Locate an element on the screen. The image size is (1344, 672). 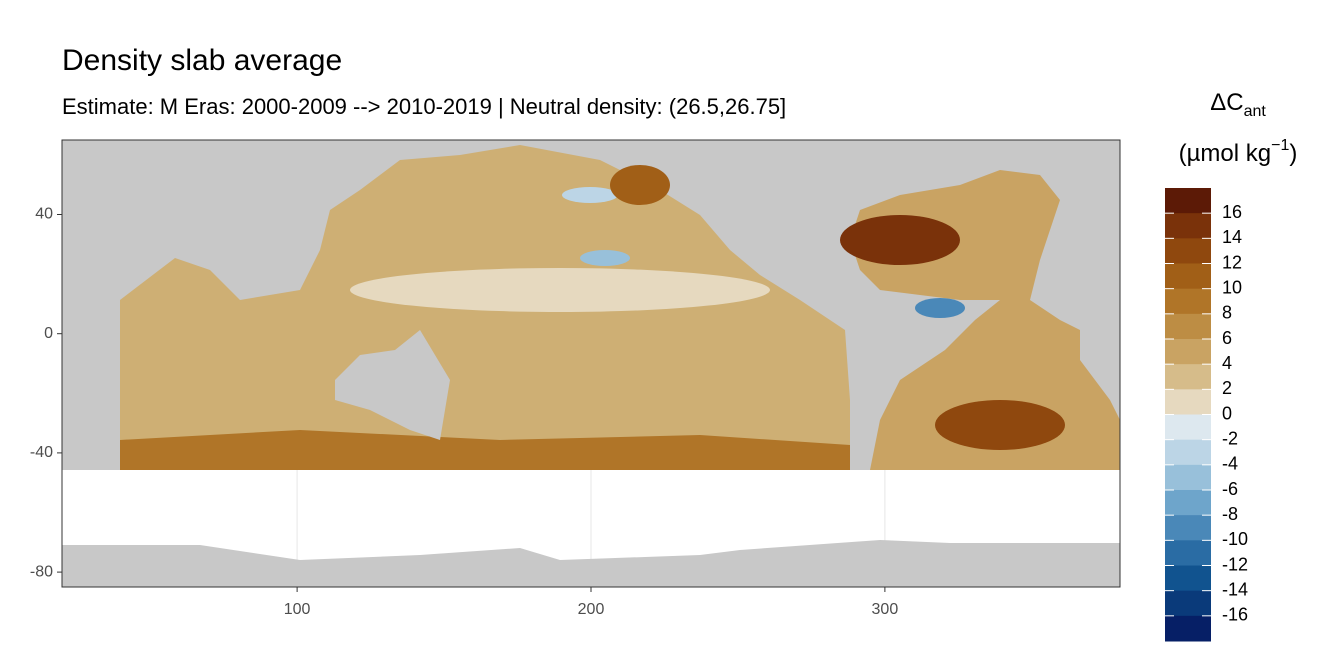
legend-label: 12 is located at coordinates (1232, 262).